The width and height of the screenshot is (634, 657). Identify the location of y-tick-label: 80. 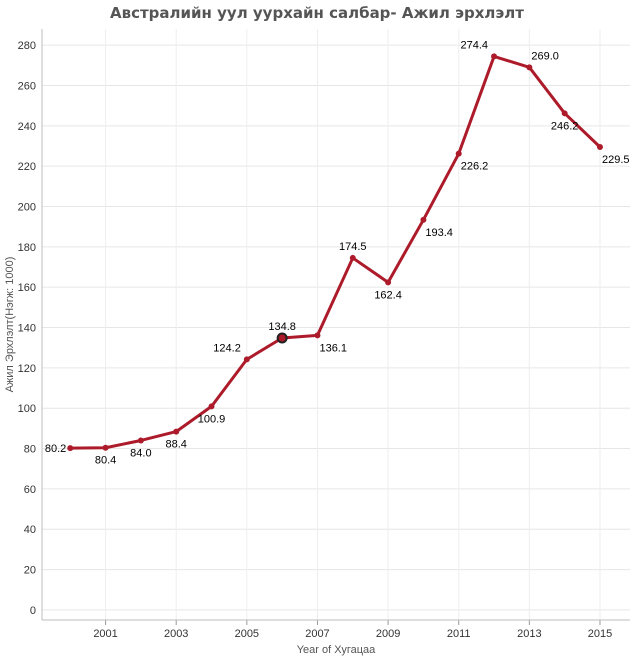
(30, 450).